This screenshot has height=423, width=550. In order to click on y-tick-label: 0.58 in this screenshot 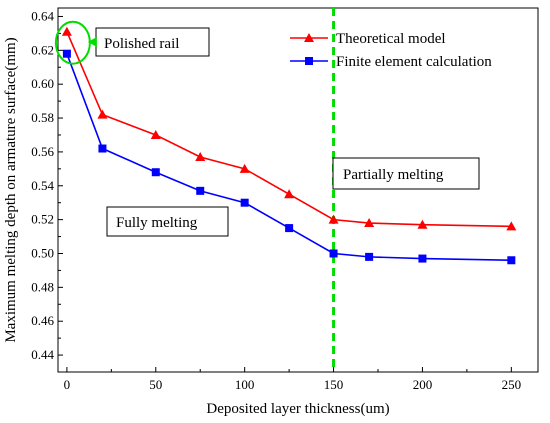, I will do `click(42, 117)`.